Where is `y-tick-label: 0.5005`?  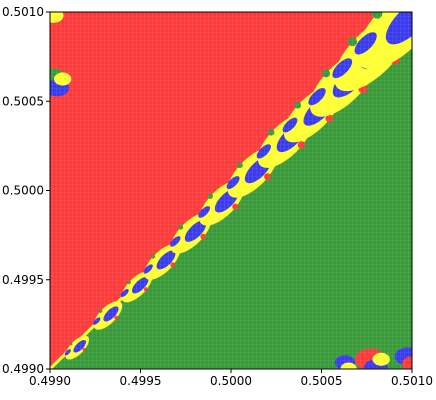 y-tick-label: 0.5005 is located at coordinates (23, 101).